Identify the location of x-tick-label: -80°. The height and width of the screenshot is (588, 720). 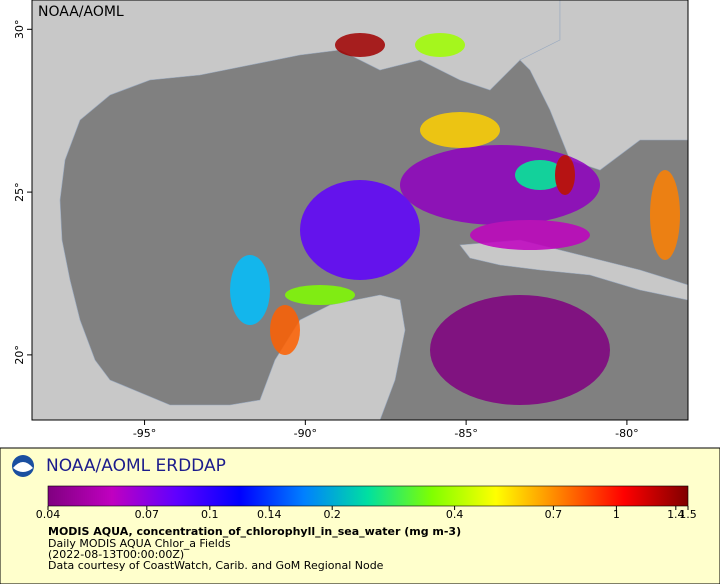
(626, 433).